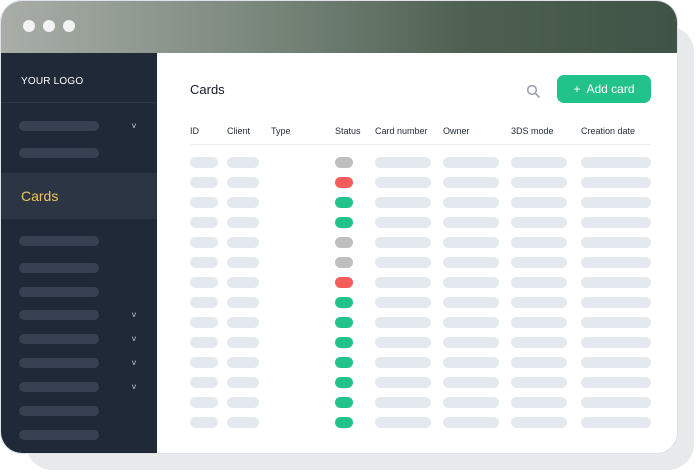 This screenshot has width=696, height=472. What do you see at coordinates (281, 131) in the screenshot?
I see `column-header: Type` at bounding box center [281, 131].